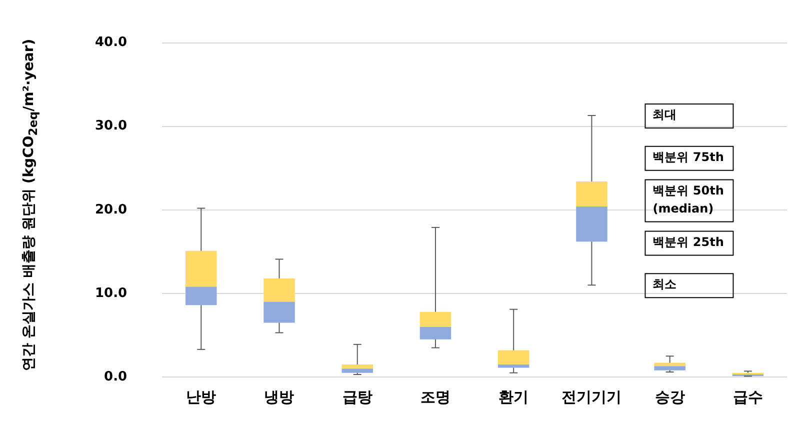  I want to click on x-tick-label: 급탕, so click(357, 397).